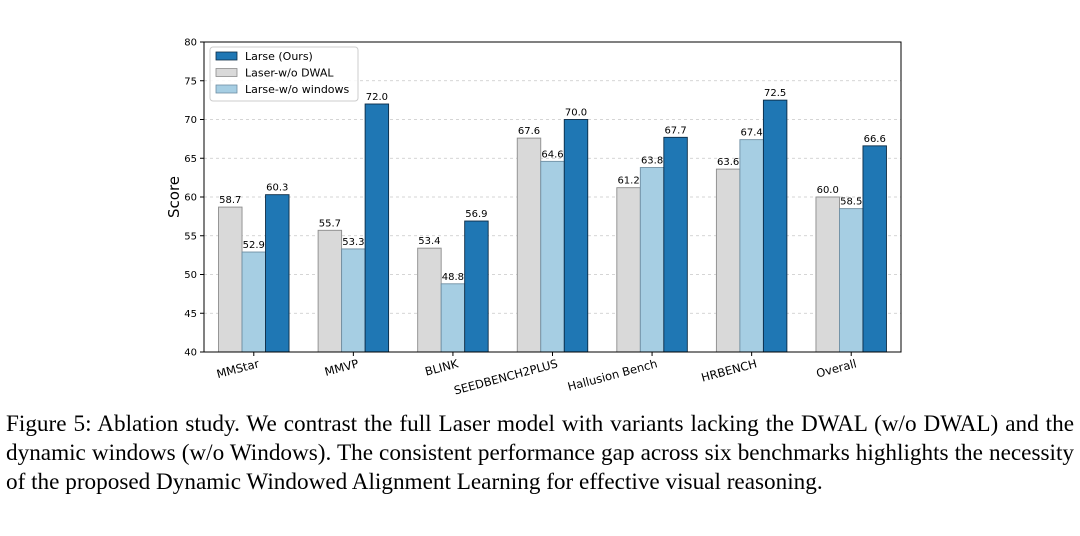 The image size is (1080, 536). I want to click on y-tick-label-50: 50, so click(190, 275).